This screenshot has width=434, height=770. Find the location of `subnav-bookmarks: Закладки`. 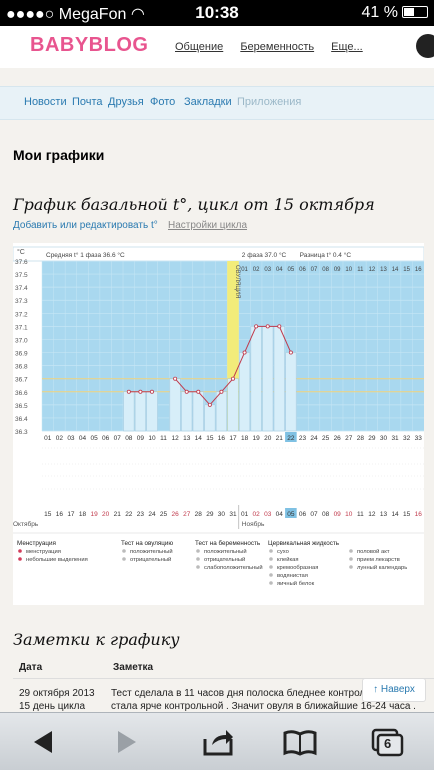

subnav-bookmarks: Закладки is located at coordinates (208, 102).